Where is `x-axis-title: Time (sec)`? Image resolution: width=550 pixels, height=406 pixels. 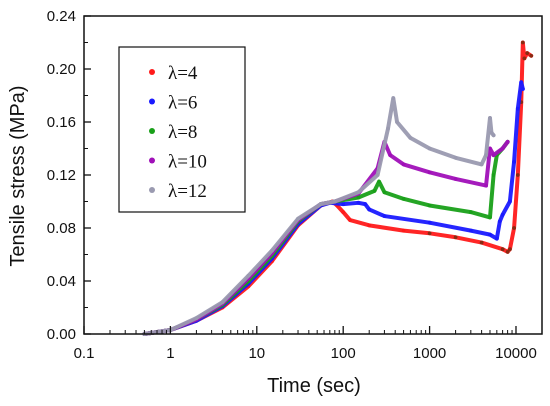 x-axis-title: Time (sec) is located at coordinates (314, 386).